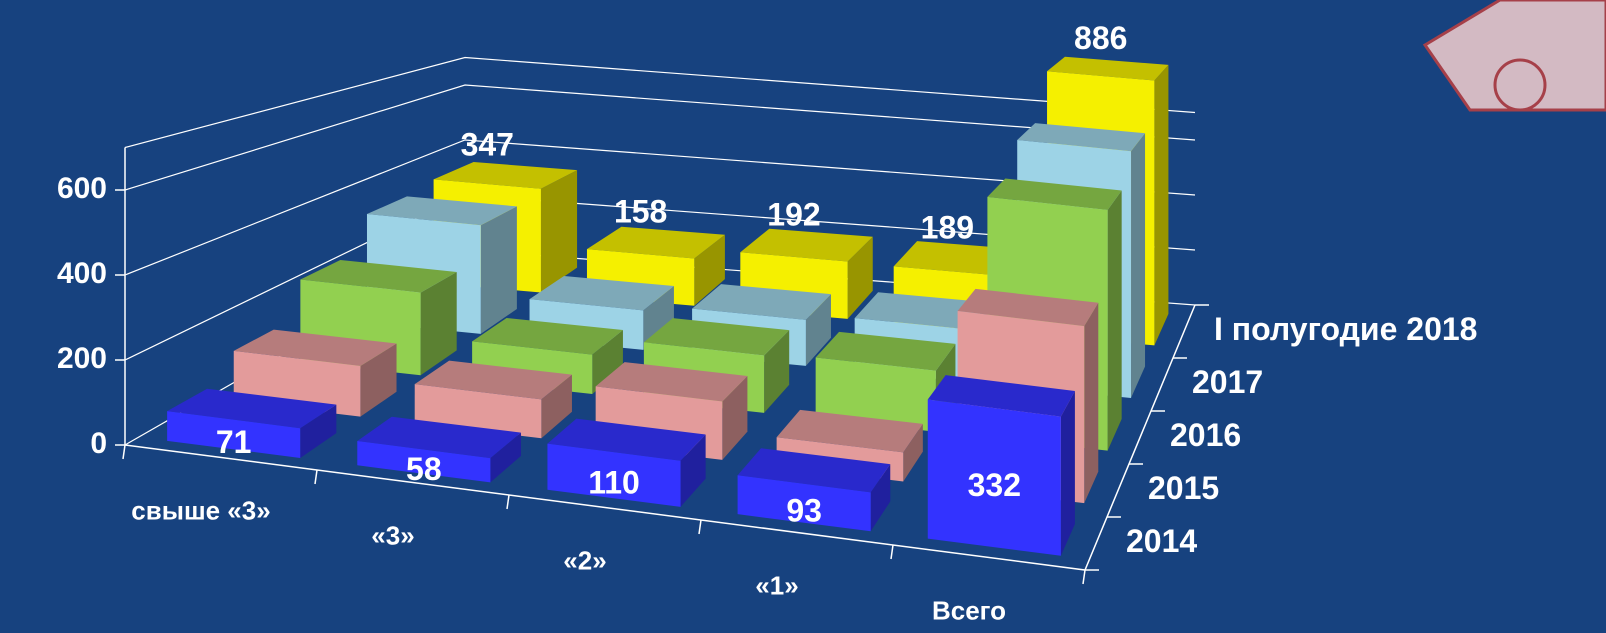  What do you see at coordinates (82, 188) in the screenshot?
I see `y-tick-label: 600` at bounding box center [82, 188].